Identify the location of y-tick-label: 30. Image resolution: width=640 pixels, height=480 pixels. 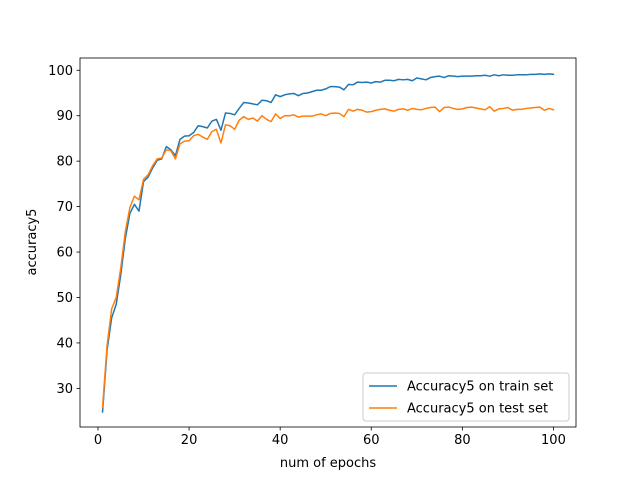
(64, 389).